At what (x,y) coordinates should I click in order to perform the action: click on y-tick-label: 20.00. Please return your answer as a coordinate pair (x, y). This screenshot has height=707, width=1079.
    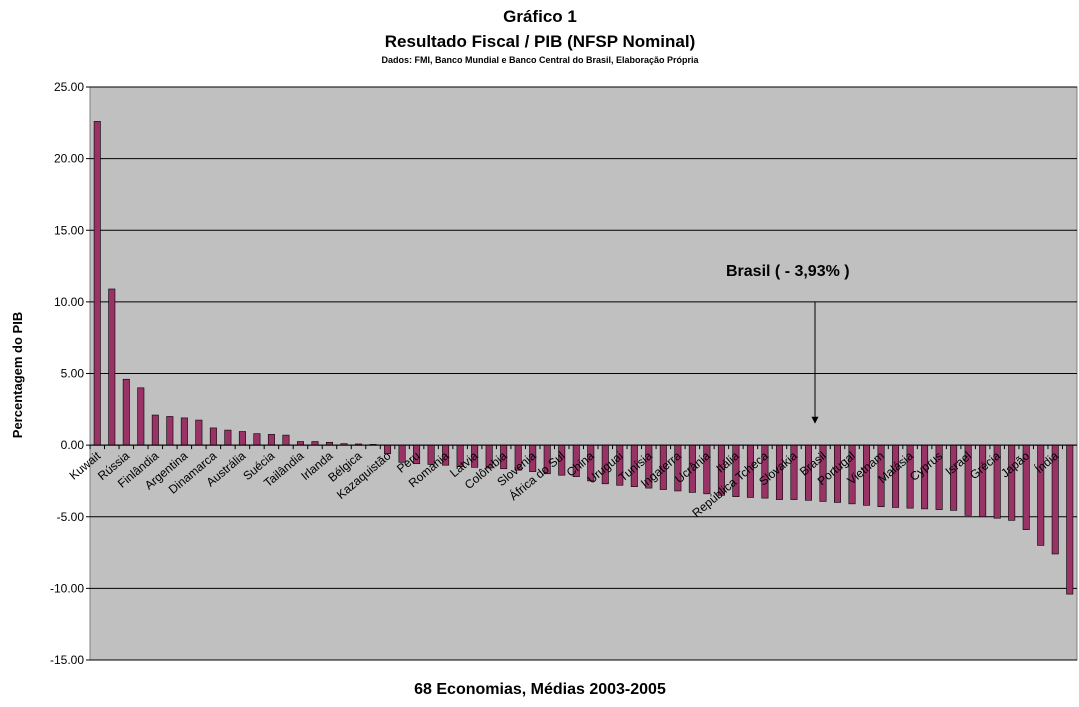
    Looking at the image, I should click on (69, 159).